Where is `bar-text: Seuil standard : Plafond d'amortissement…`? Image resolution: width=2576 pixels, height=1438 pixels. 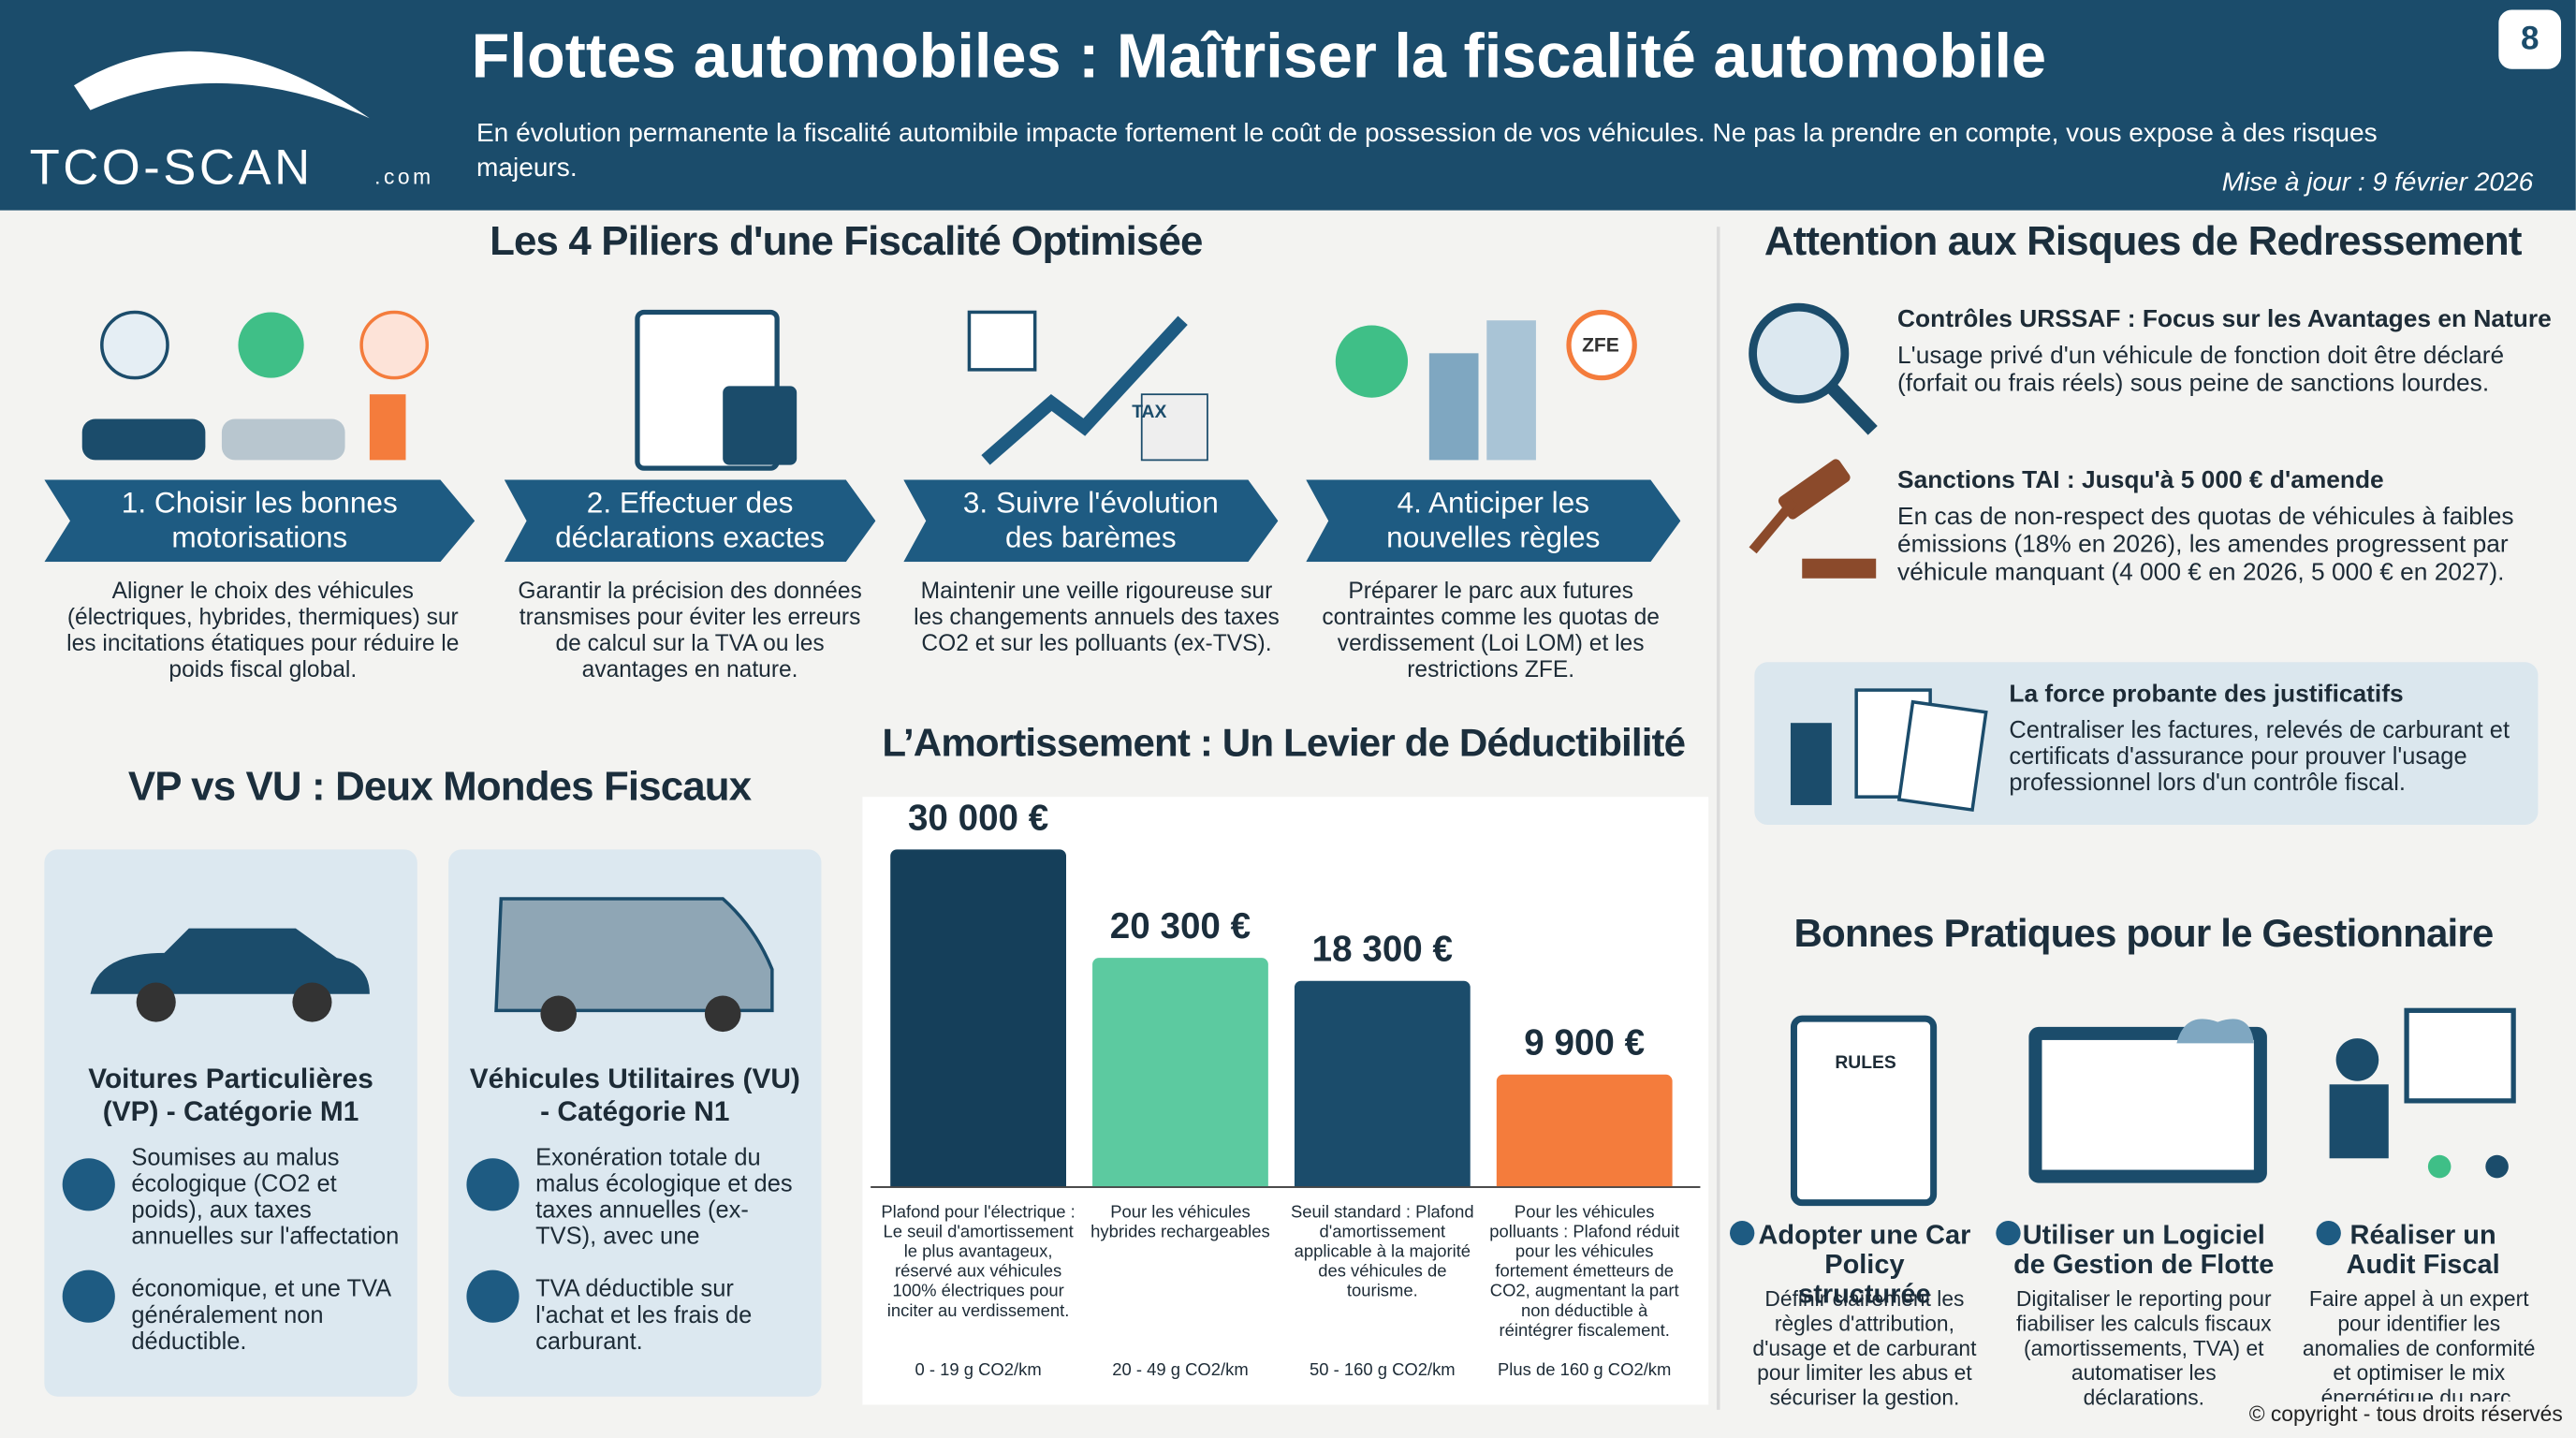
bar-text: Seuil standard : Plafond d'amortissement… is located at coordinates (1382, 1251).